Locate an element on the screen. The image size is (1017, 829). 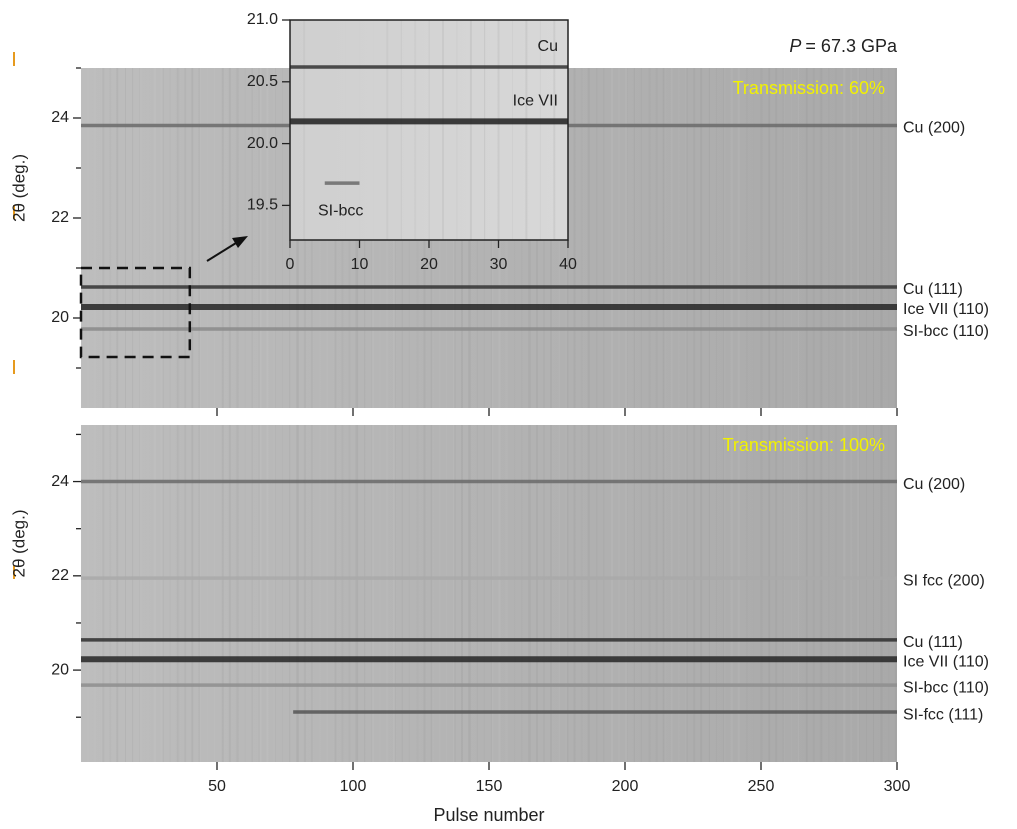
x-tick-label: 250 is located at coordinates (761, 786).